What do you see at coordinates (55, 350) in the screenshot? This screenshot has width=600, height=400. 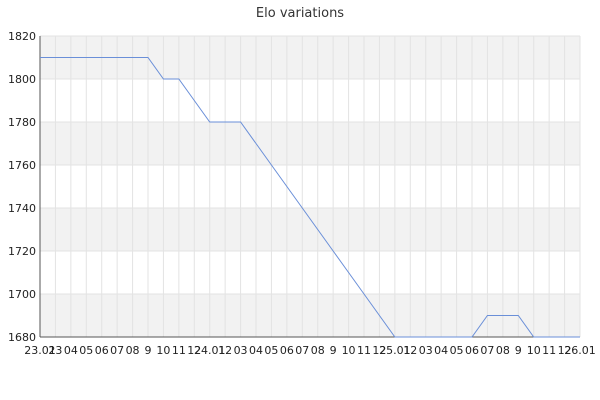 I see `x-tick-label: 23` at bounding box center [55, 350].